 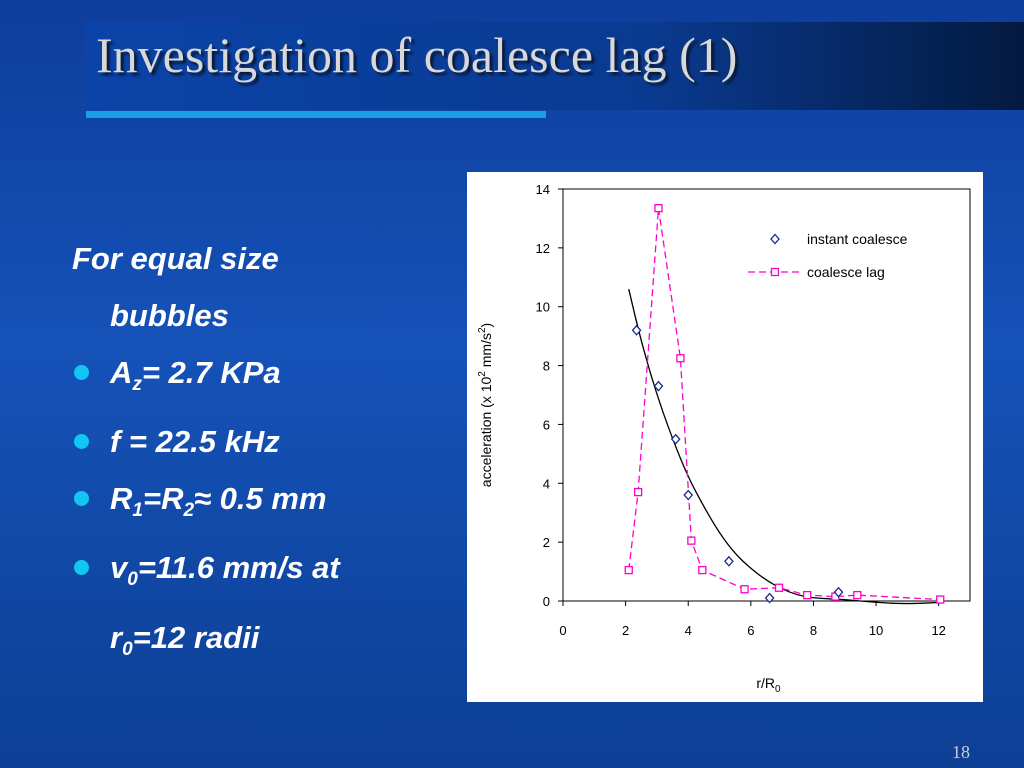 What do you see at coordinates (750, 630) in the screenshot?
I see `x-tick-label: 6` at bounding box center [750, 630].